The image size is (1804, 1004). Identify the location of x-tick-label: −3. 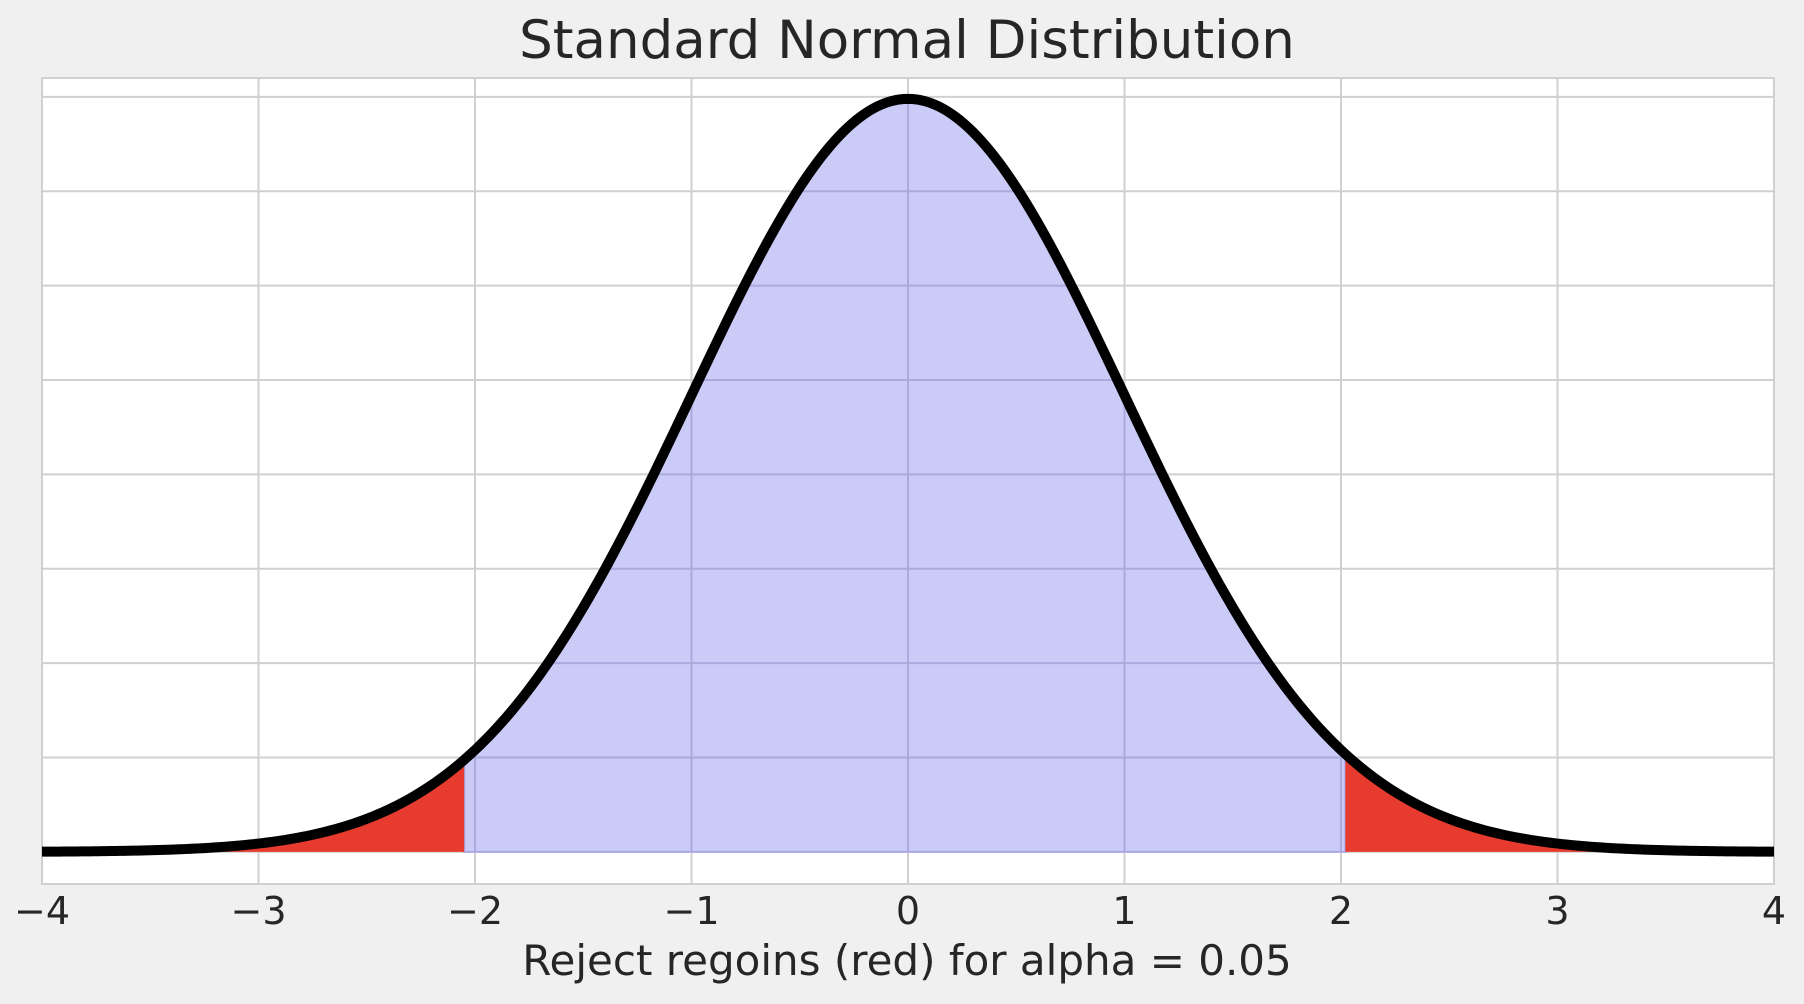
(258, 911).